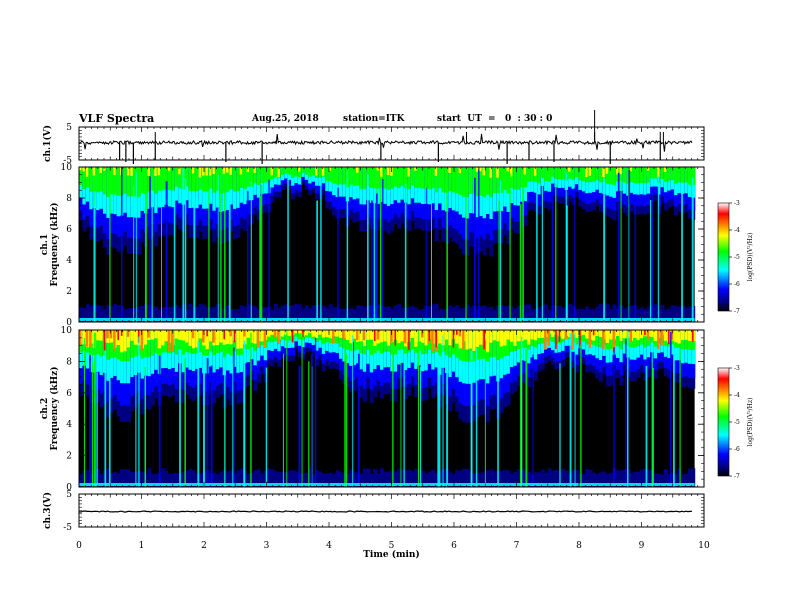 This screenshot has width=792, height=612. I want to click on chart-title: VLF Spectra, so click(117, 118).